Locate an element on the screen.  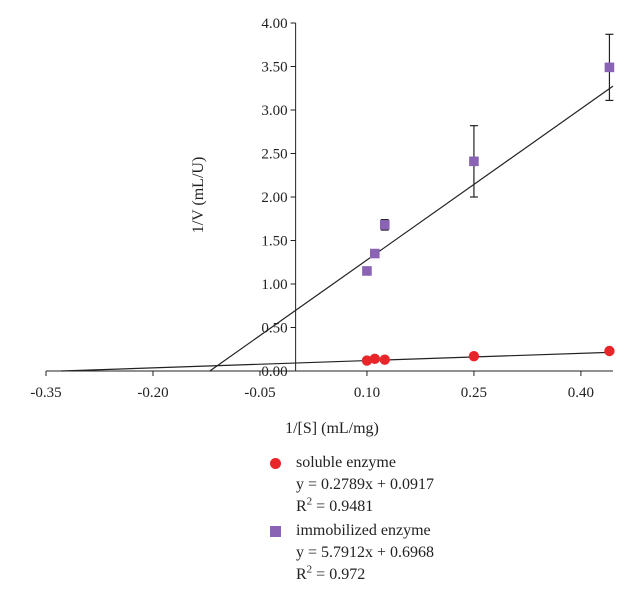
y-axis-title: 1/V (mL/U) is located at coordinates (198, 195).